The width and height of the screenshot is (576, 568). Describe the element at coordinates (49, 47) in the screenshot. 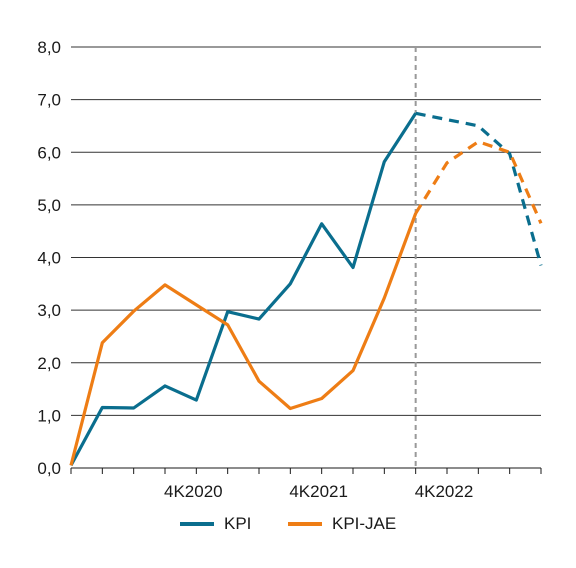

I see `y-tick-label: 8,0` at that location.